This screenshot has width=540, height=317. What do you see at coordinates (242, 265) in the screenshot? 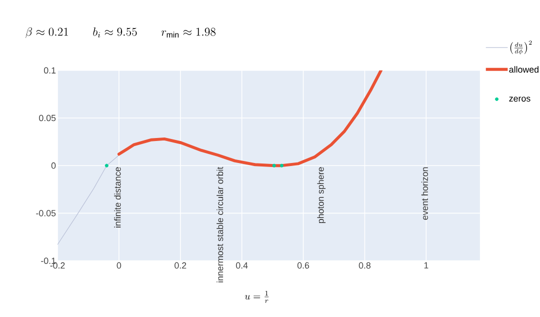
I see `x-tick-label: 0.4` at bounding box center [242, 265].